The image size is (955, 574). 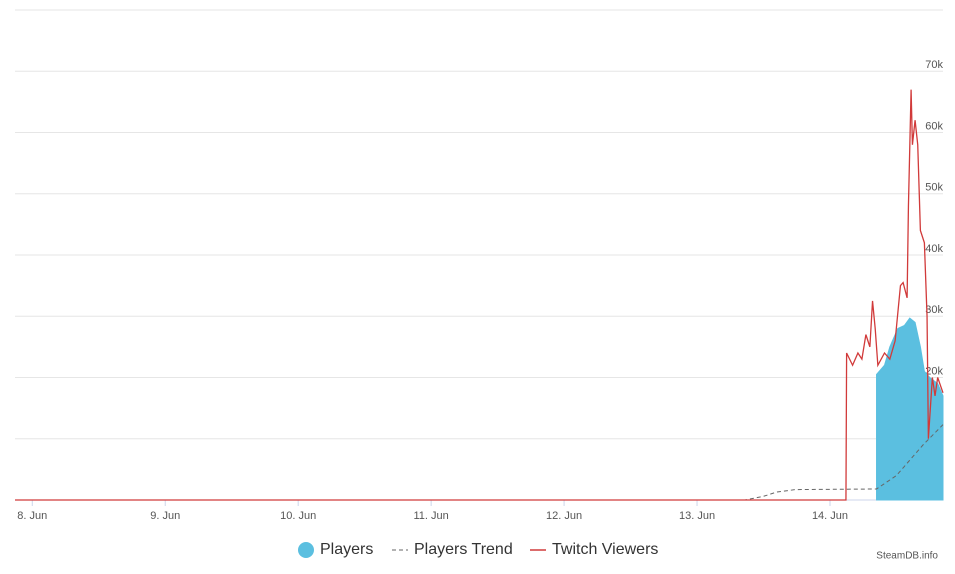 What do you see at coordinates (697, 516) in the screenshot?
I see `x-tick-label: 13. Jun` at bounding box center [697, 516].